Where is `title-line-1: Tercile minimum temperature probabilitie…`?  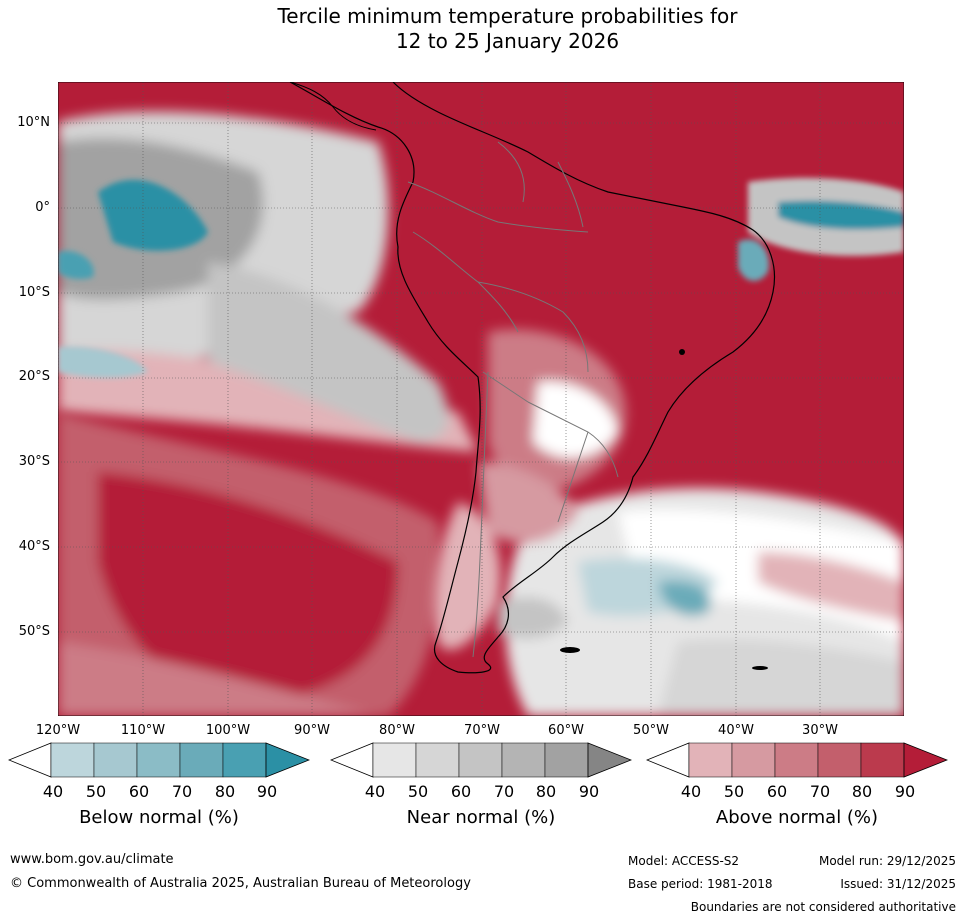
title-line-1: Tercile minimum temperature probabilitie… is located at coordinates (507, 16).